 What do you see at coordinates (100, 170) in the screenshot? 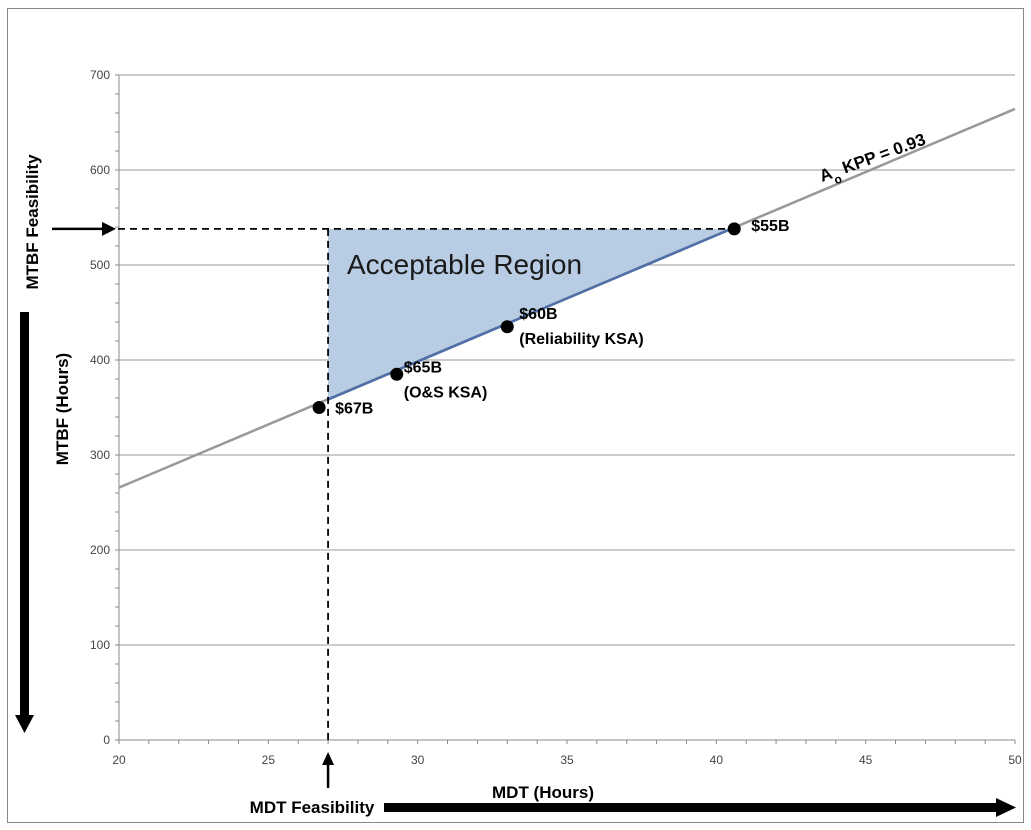
I see `y-tick-label: 600` at bounding box center [100, 170].